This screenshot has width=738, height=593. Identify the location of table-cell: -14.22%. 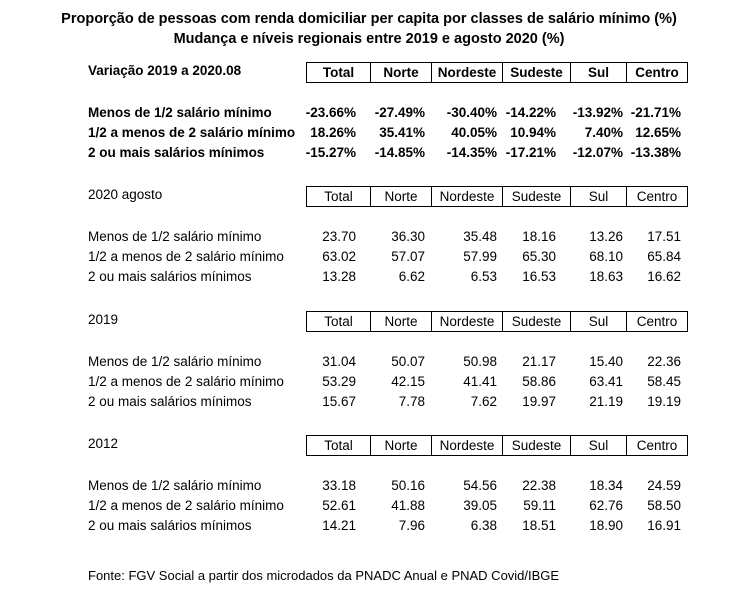
(530, 112).